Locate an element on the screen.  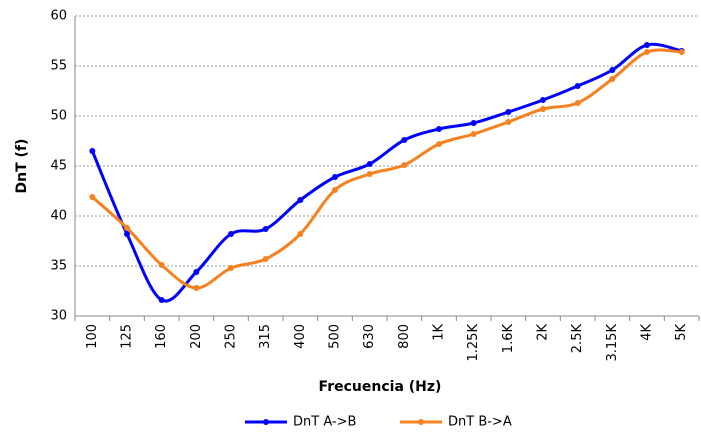
x-tick-label: 125 is located at coordinates (127, 336).